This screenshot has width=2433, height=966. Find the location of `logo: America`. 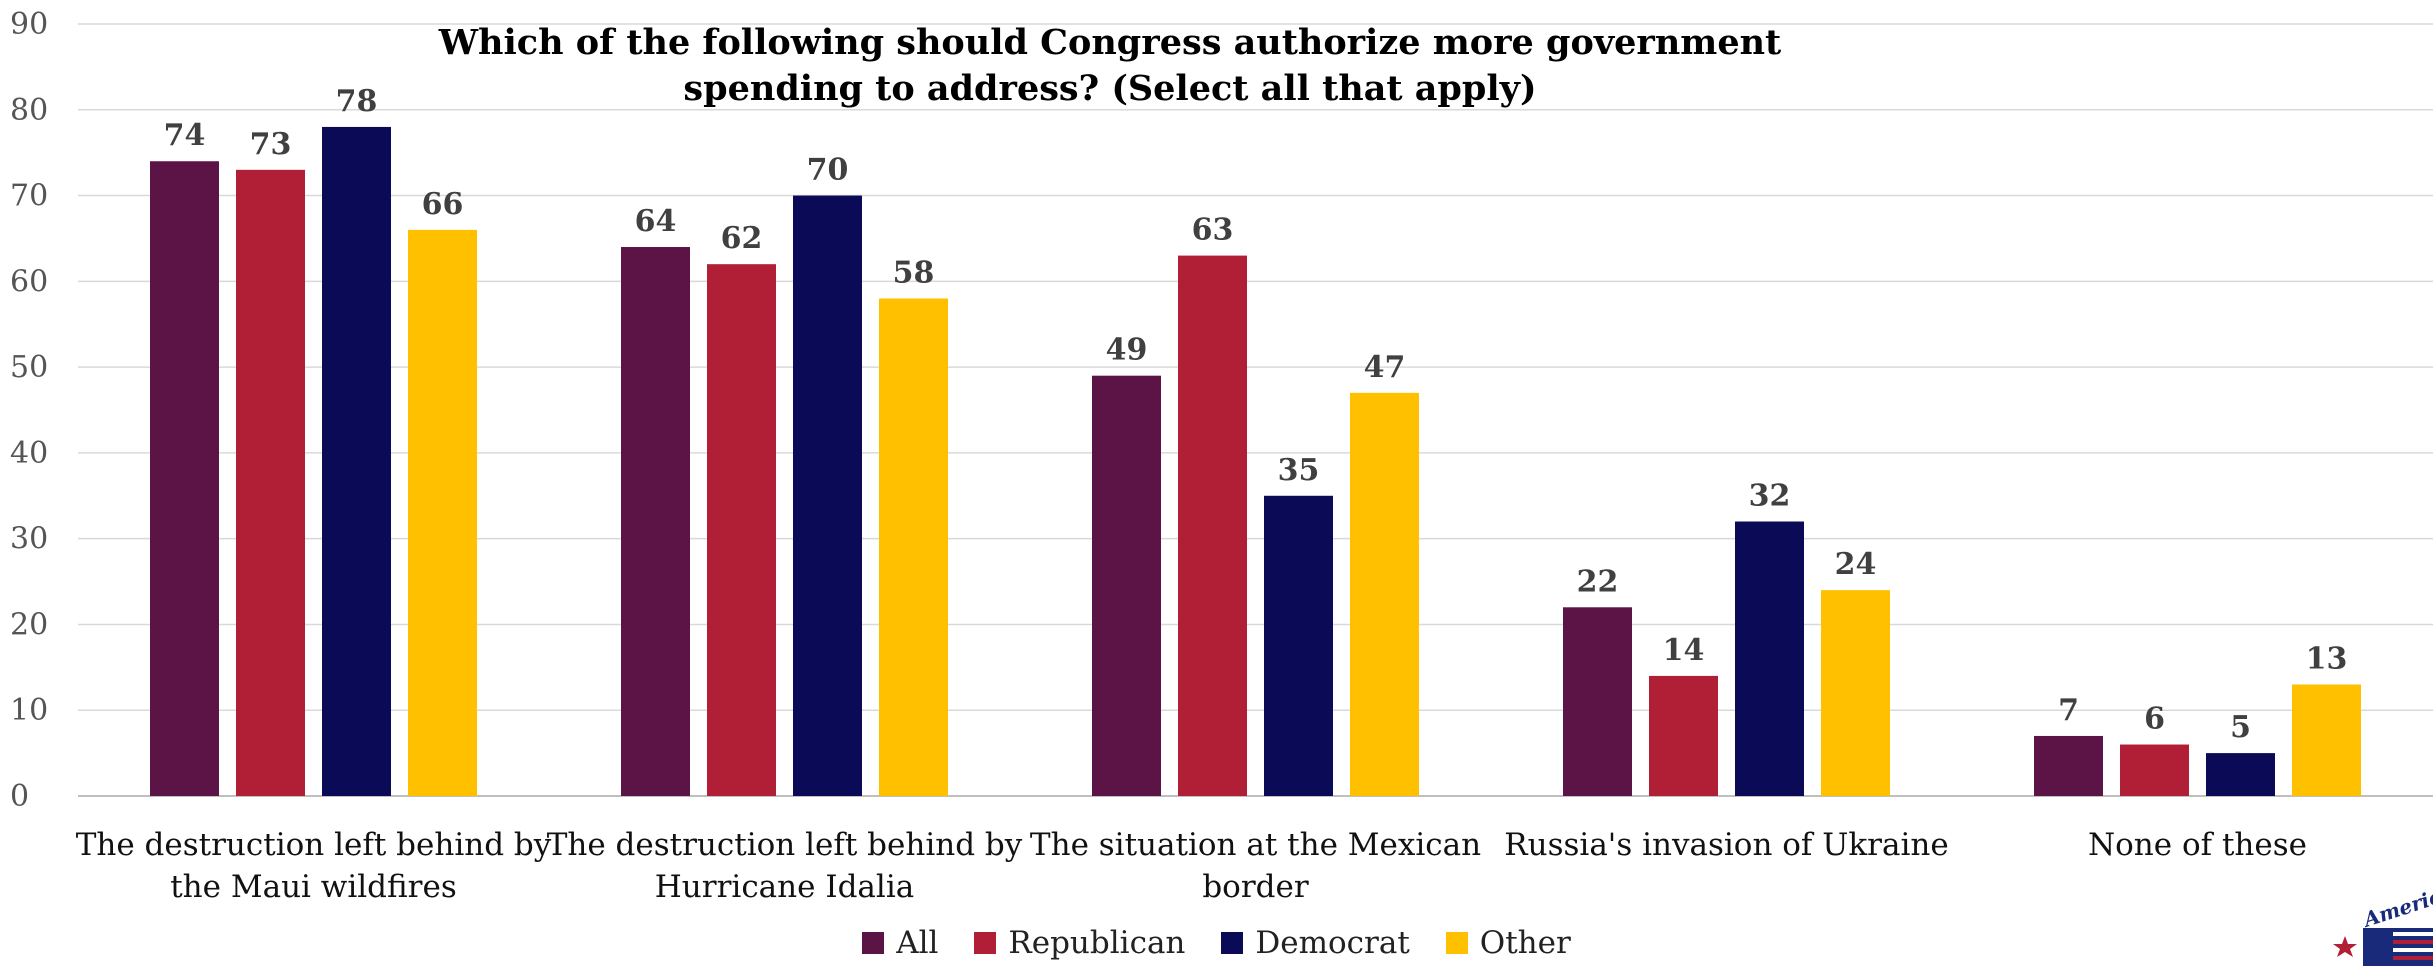

logo: America is located at coordinates (2378, 921).